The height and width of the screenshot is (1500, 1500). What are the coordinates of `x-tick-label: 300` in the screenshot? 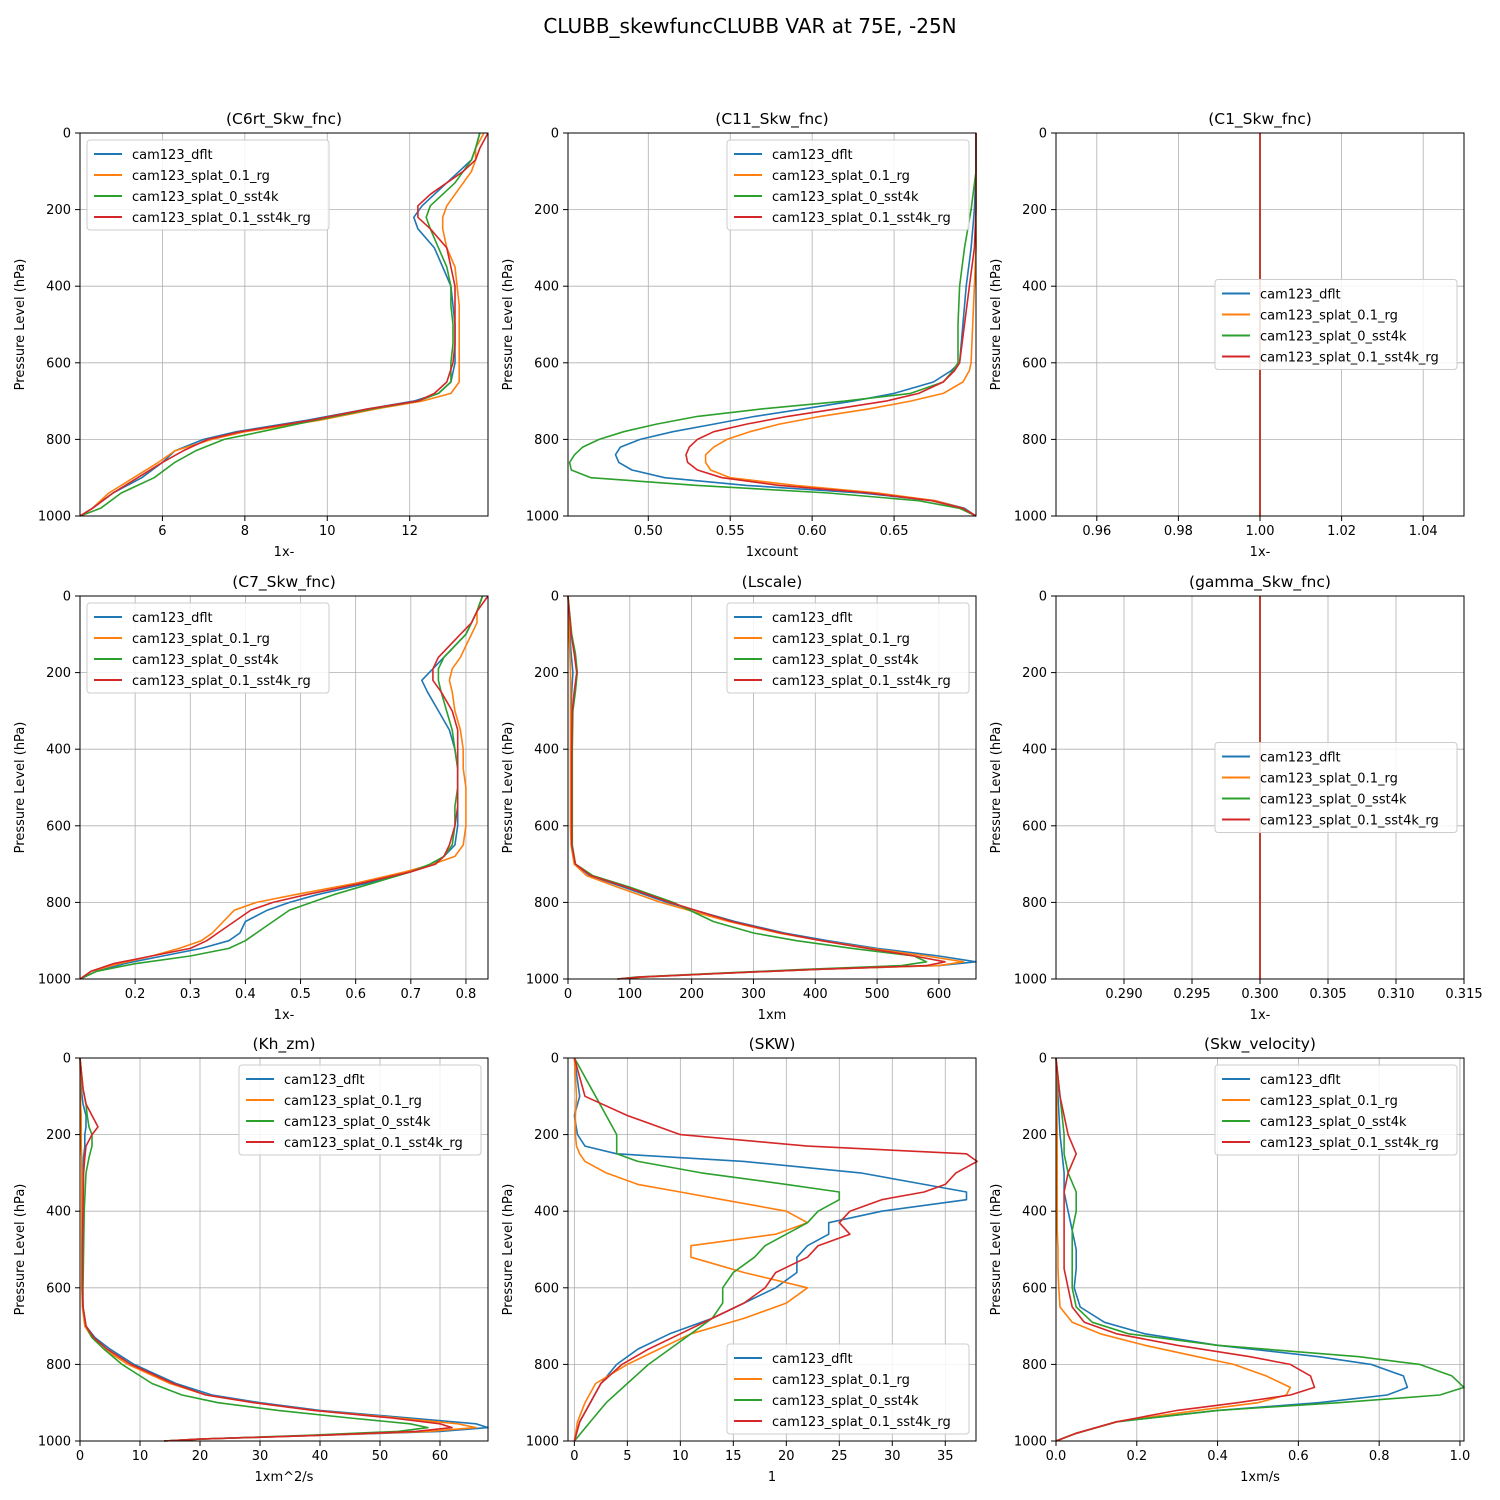 It's located at (753, 994).